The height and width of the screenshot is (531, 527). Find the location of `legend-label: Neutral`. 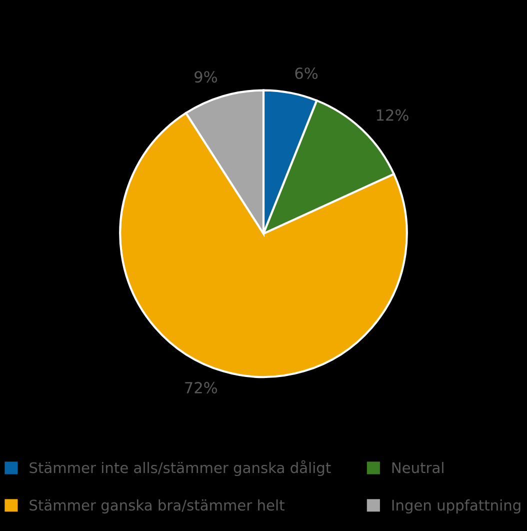

legend-label: Neutral is located at coordinates (418, 468).